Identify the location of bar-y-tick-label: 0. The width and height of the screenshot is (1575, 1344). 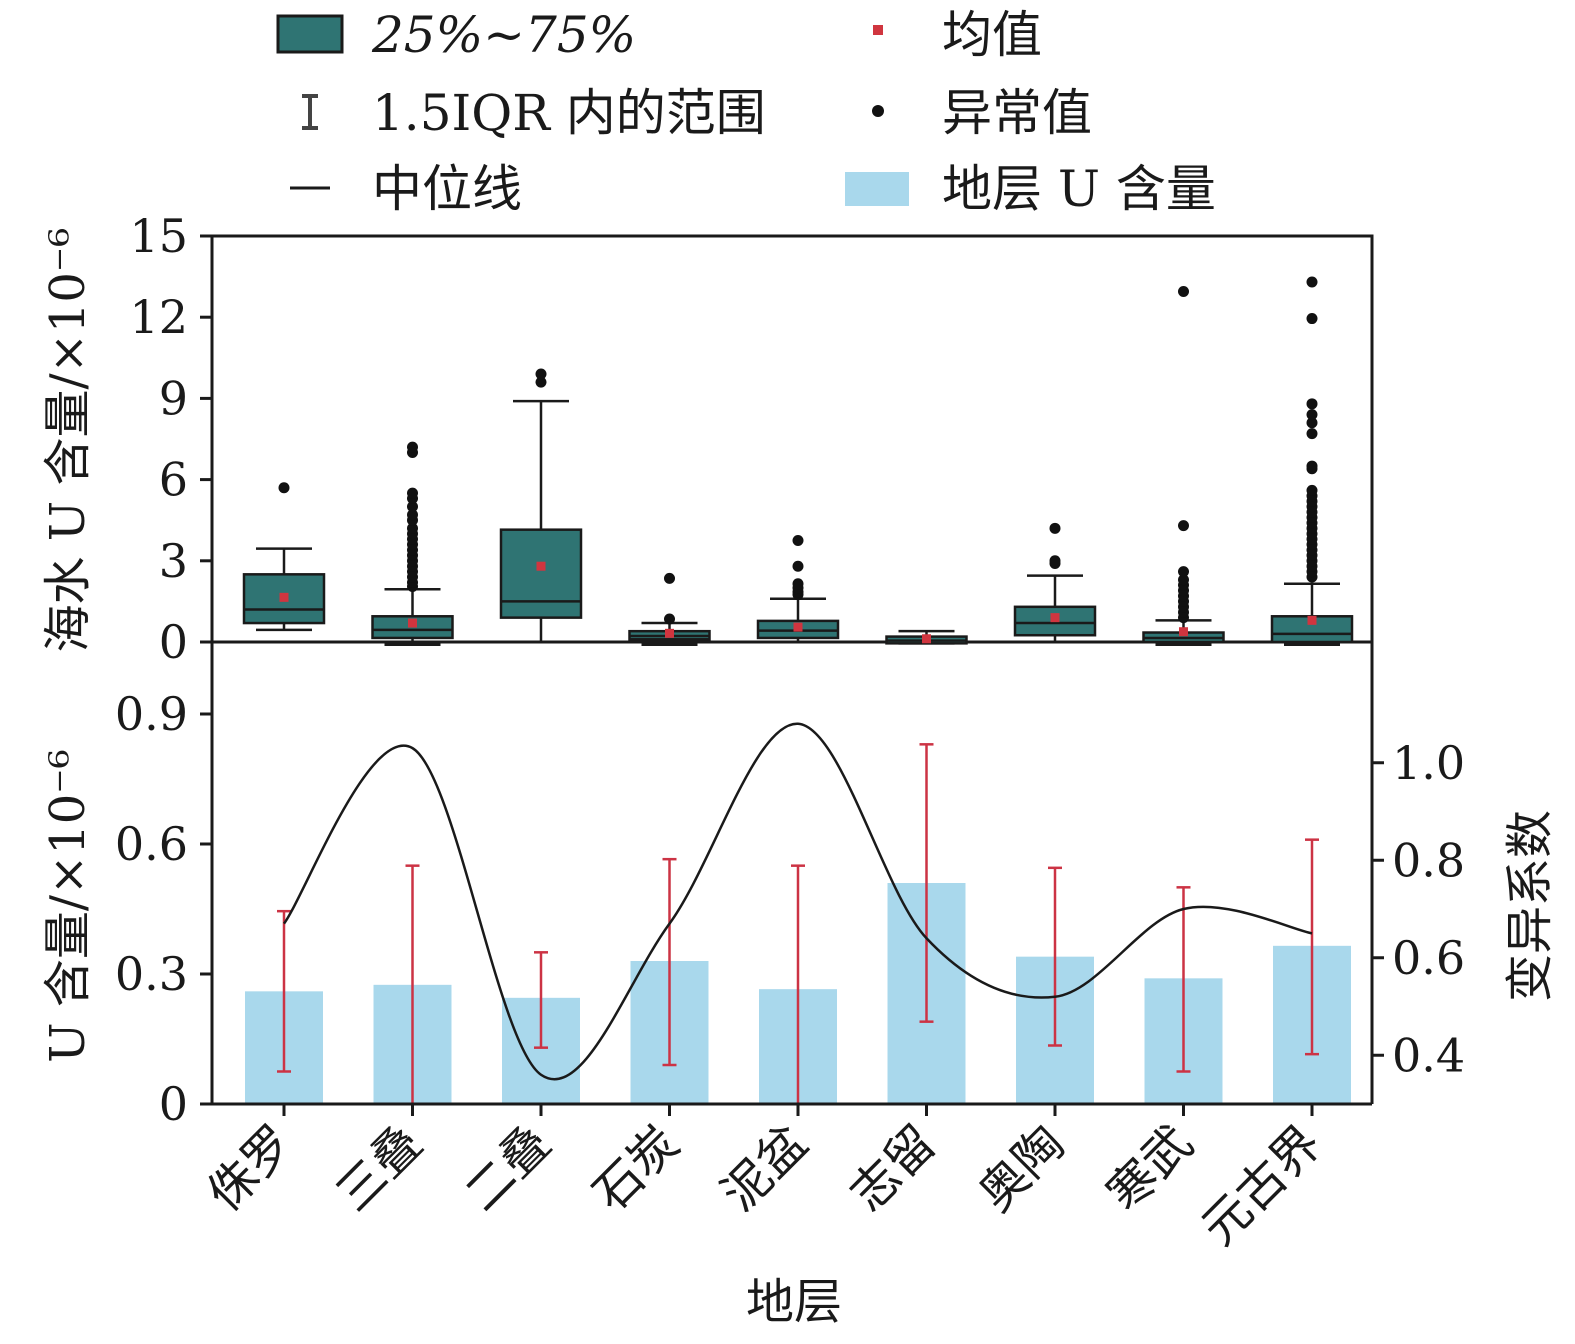
(173, 1104).